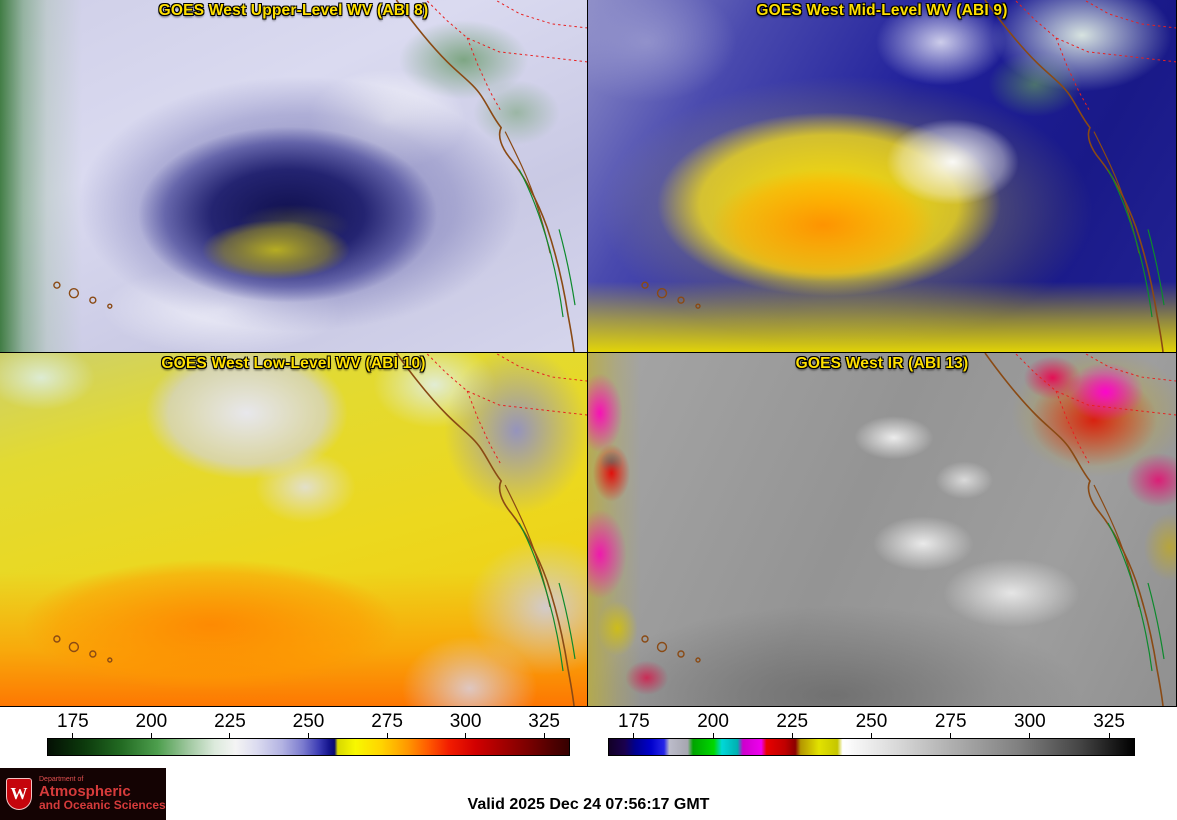 The image size is (1177, 820). Describe the element at coordinates (1030, 725) in the screenshot. I see `ir-tick-label: 300` at that location.